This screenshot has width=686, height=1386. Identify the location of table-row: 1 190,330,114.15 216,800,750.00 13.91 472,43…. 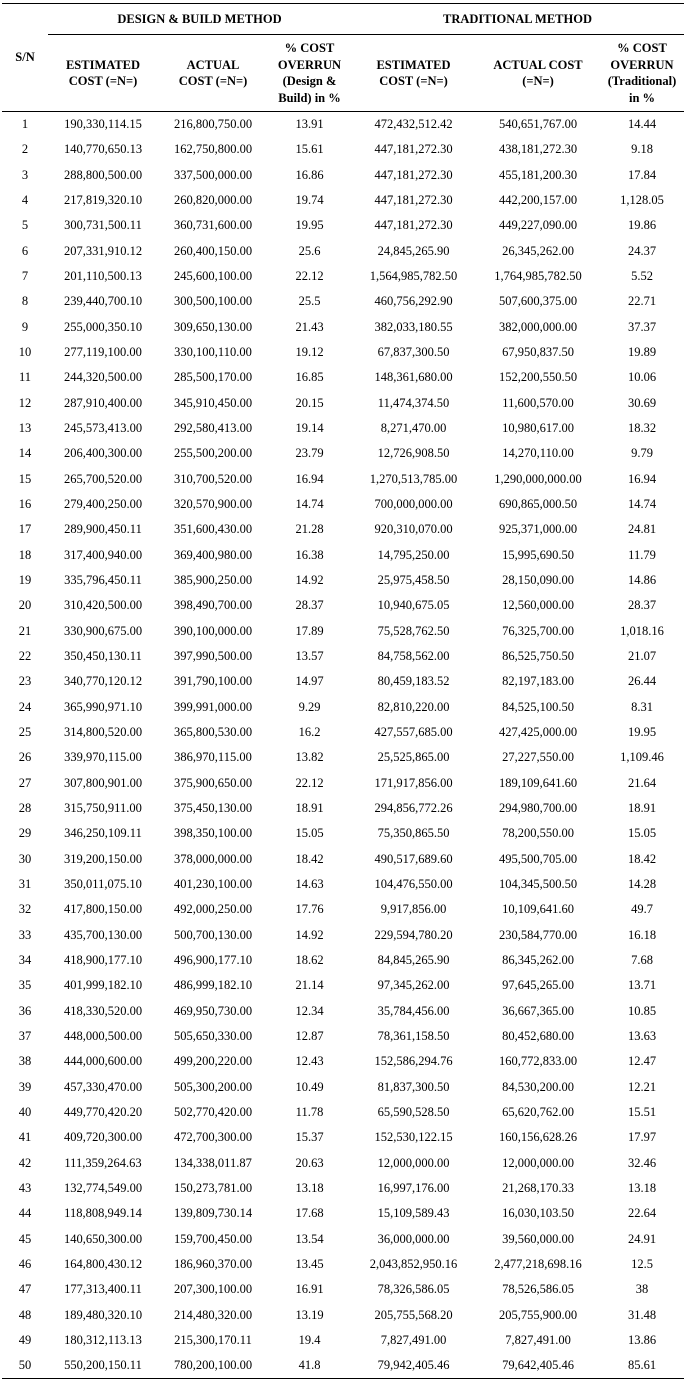
(343, 125).